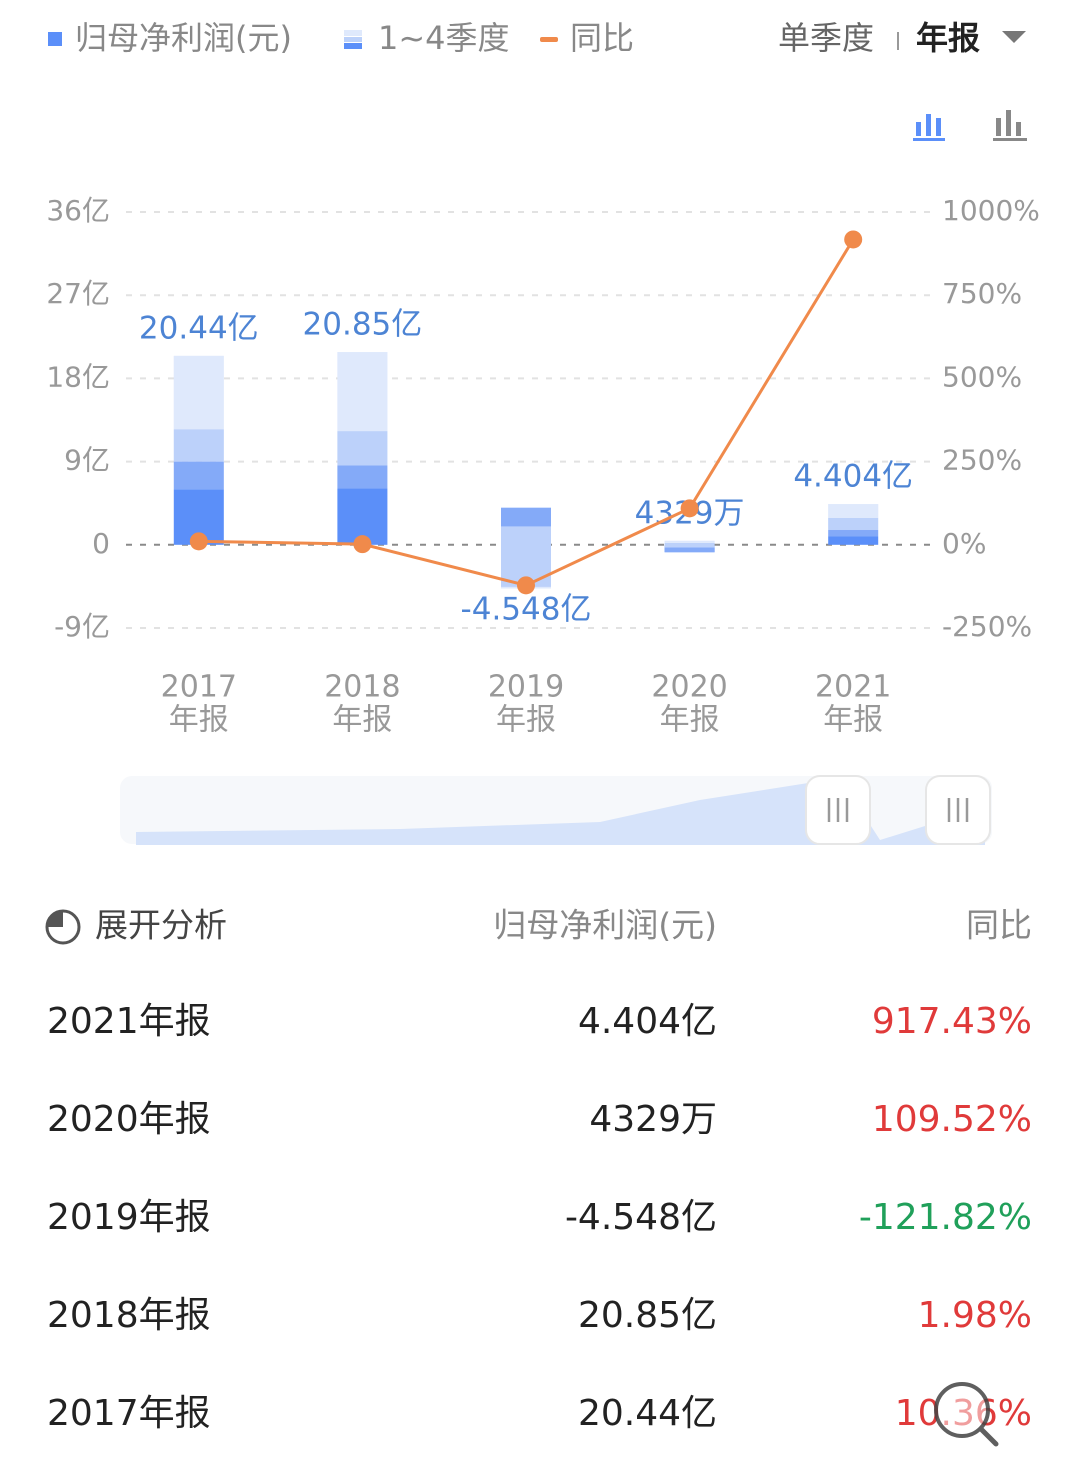  I want to click on value-label: 20.44亿, so click(199, 328).